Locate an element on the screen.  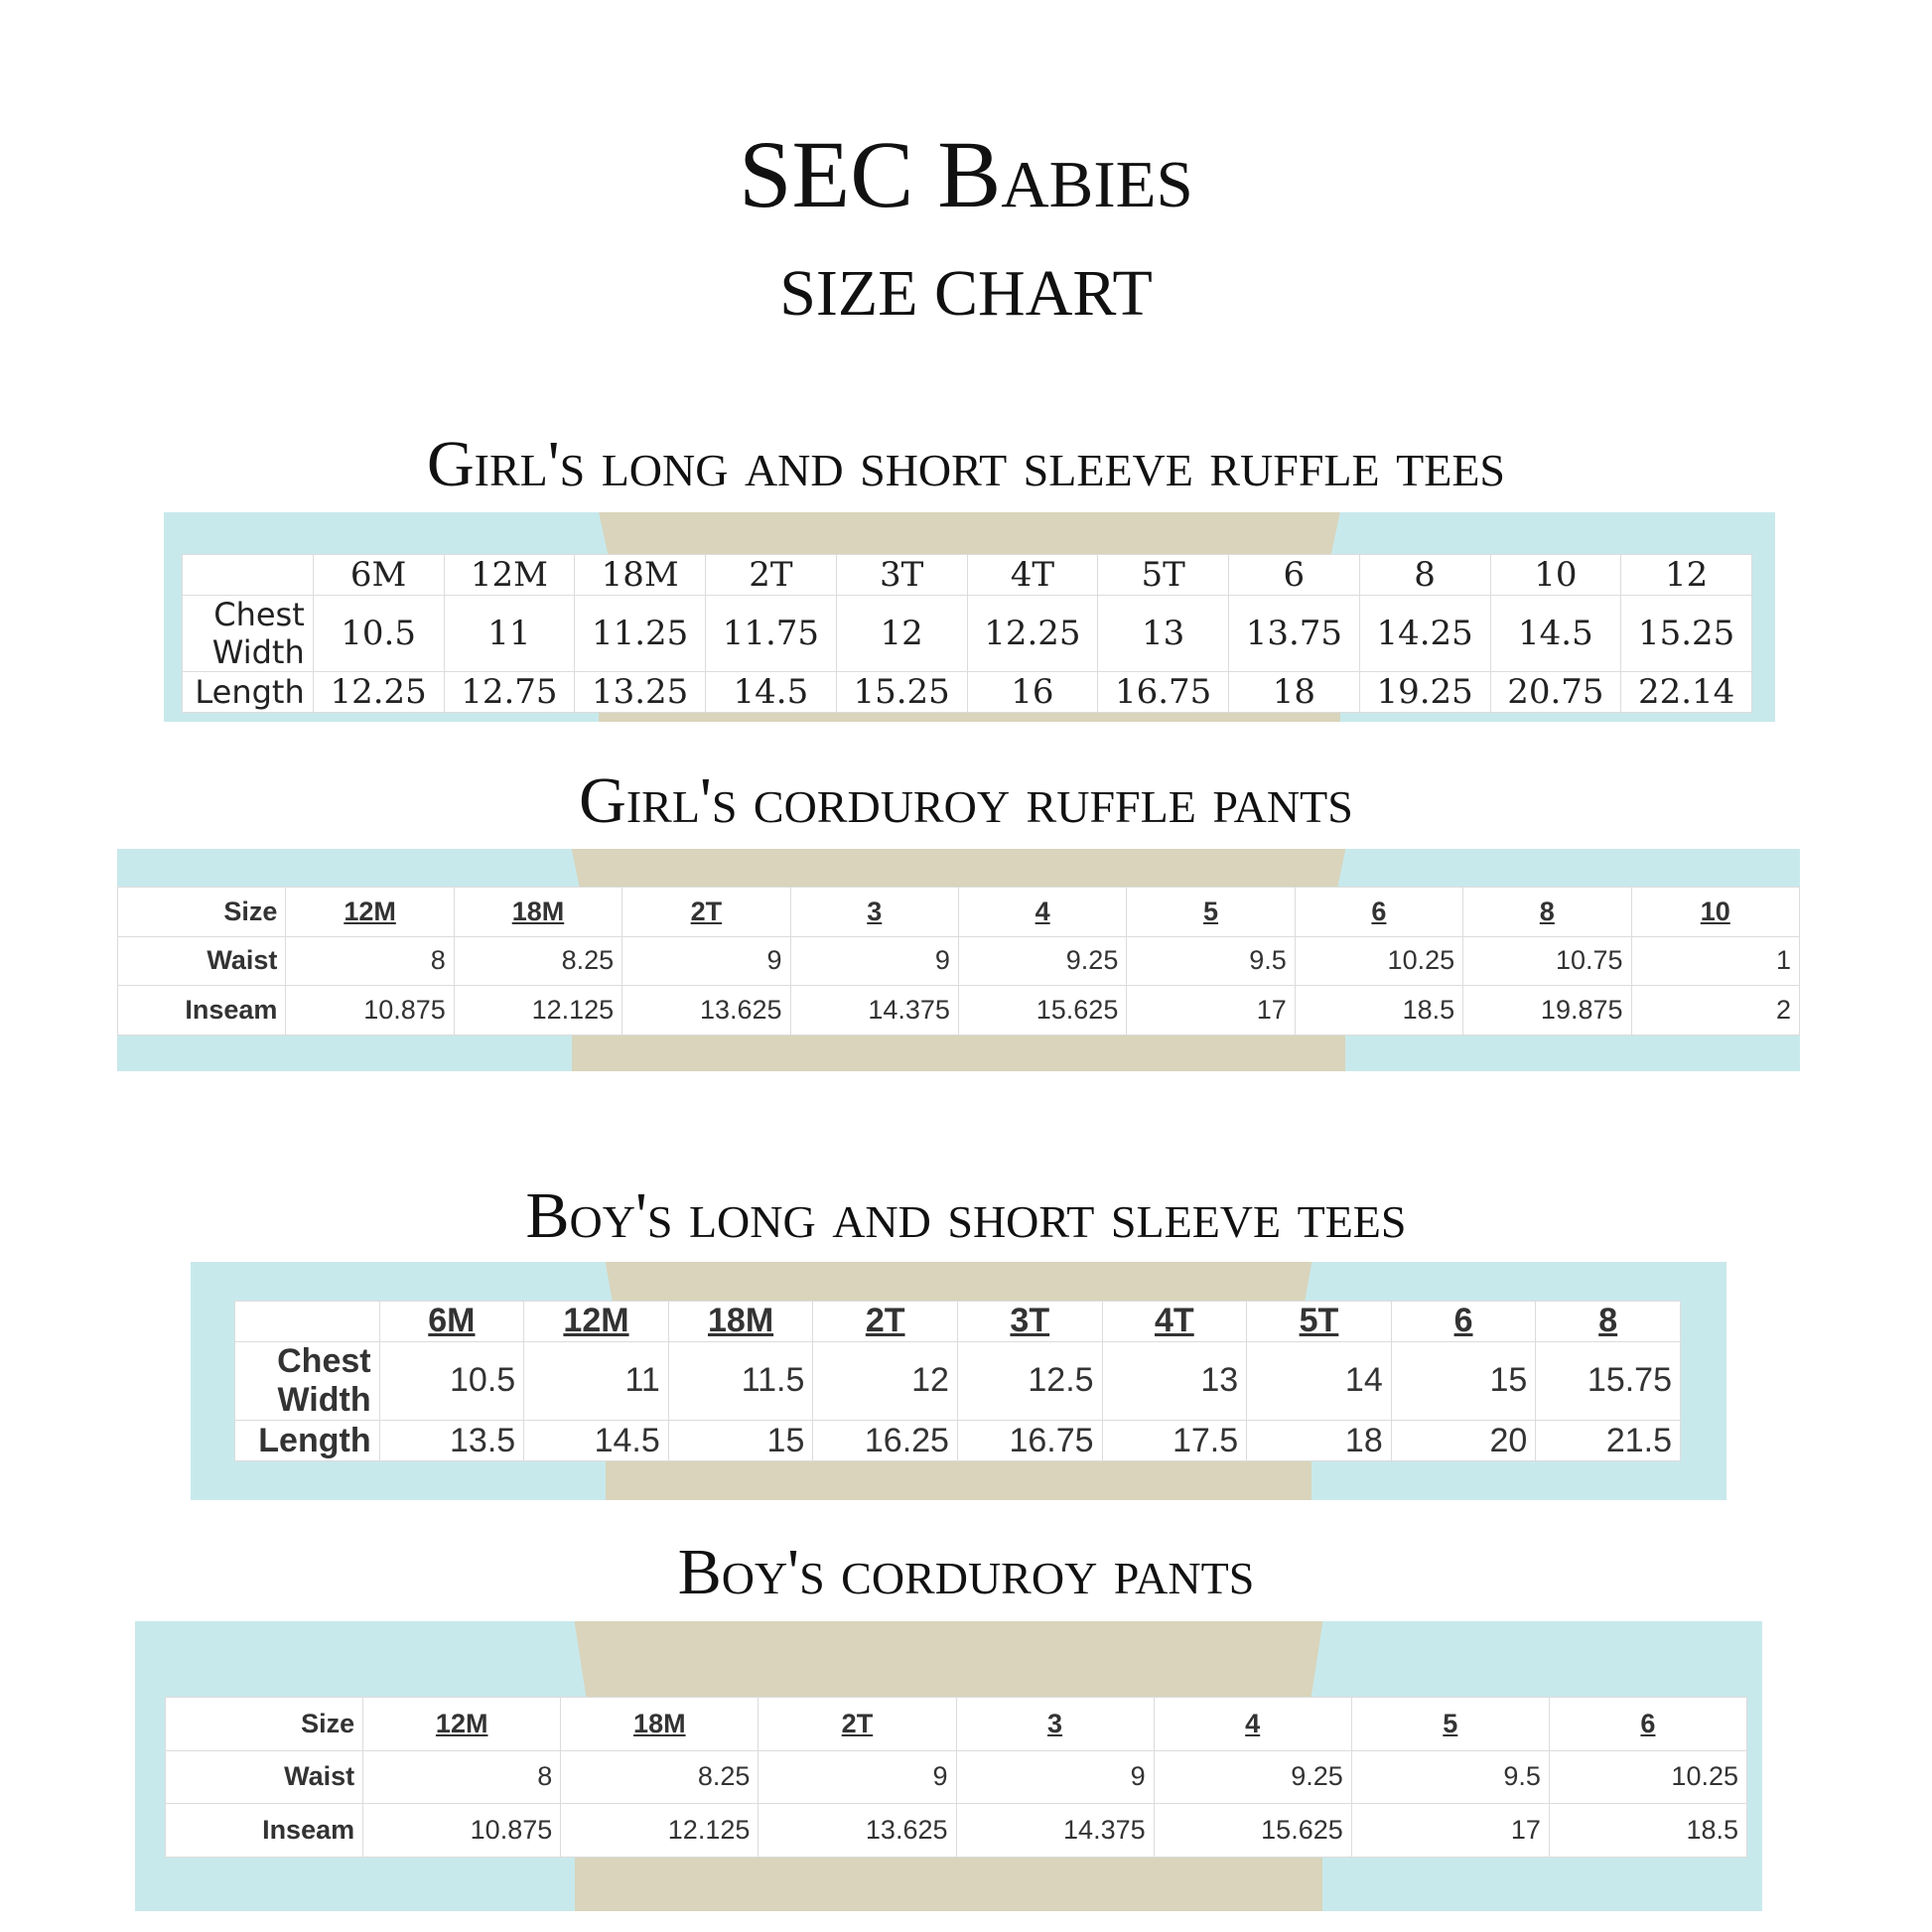
table-cell: 15.25 is located at coordinates (902, 692).